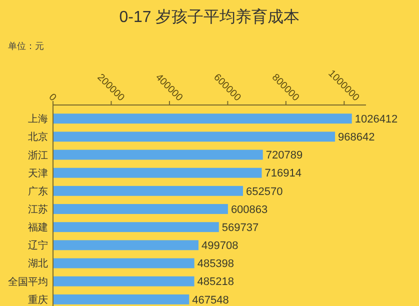 The height and width of the screenshot is (306, 419). What do you see at coordinates (26, 46) in the screenshot?
I see `chart-subtitle: 单位：元` at bounding box center [26, 46].